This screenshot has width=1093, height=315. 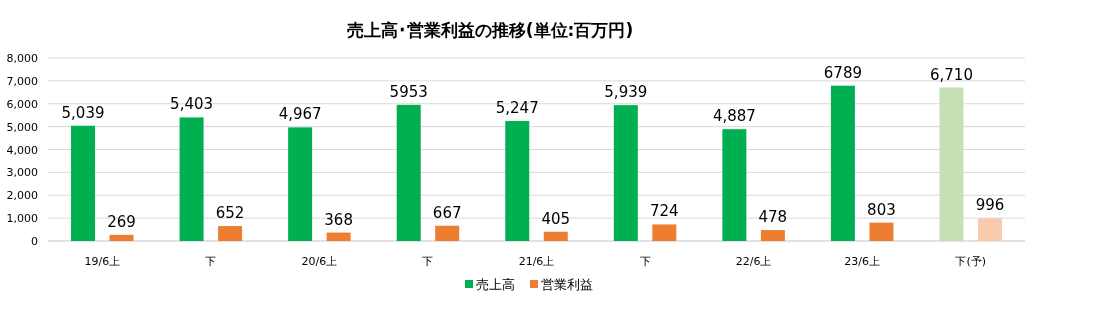 I want to click on data-label: 368, so click(x=338, y=219).